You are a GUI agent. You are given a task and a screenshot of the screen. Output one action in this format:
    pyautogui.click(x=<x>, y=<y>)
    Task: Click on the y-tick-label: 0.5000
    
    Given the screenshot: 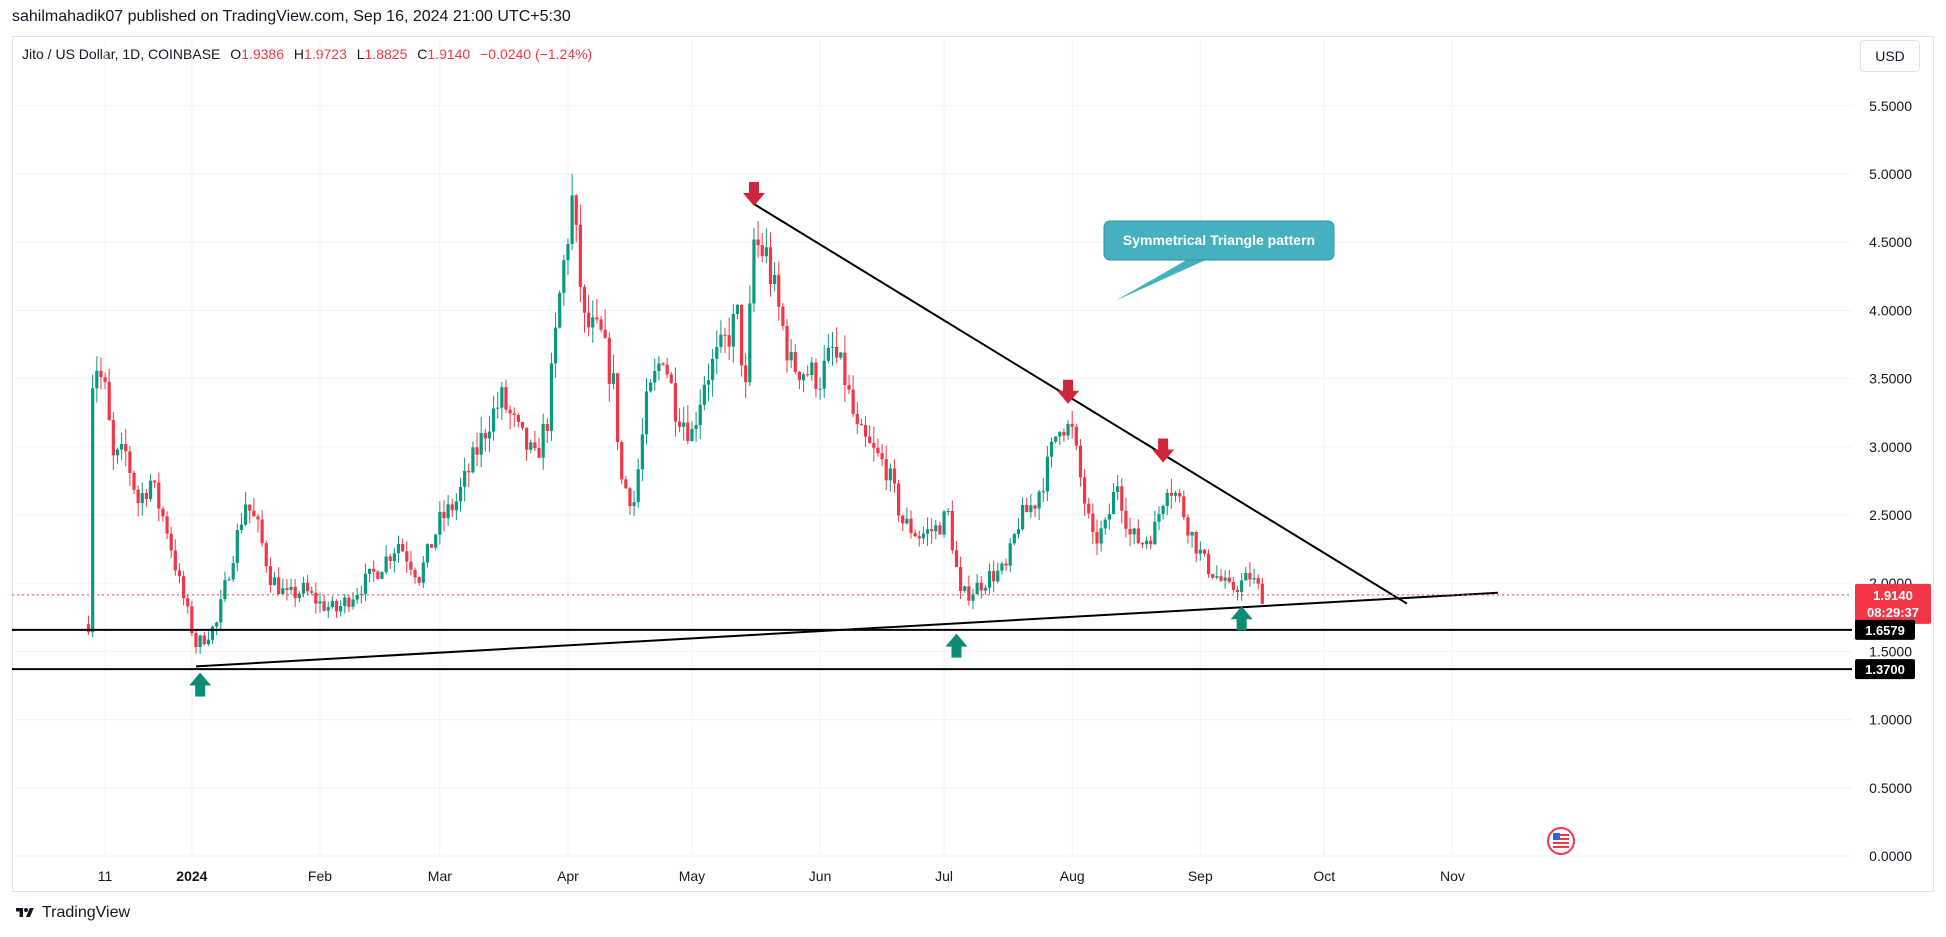 What is the action you would take?
    pyautogui.click(x=1890, y=788)
    